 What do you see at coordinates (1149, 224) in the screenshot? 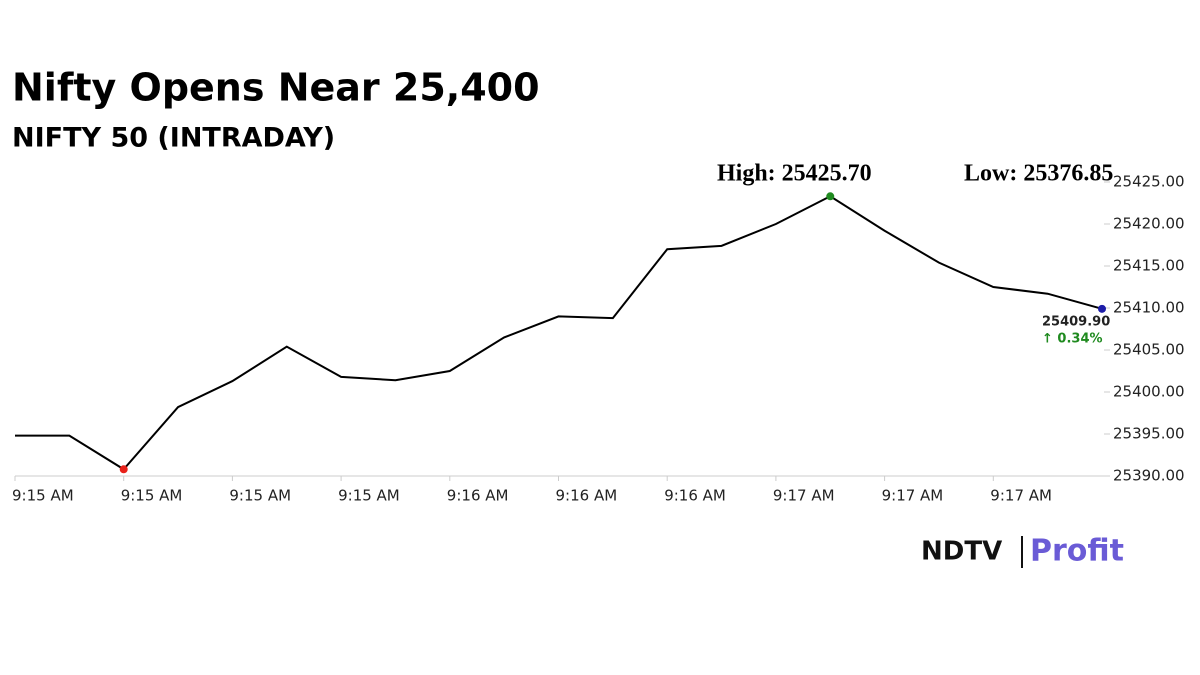
I see `y-tick-label: 25420.00` at bounding box center [1149, 224].